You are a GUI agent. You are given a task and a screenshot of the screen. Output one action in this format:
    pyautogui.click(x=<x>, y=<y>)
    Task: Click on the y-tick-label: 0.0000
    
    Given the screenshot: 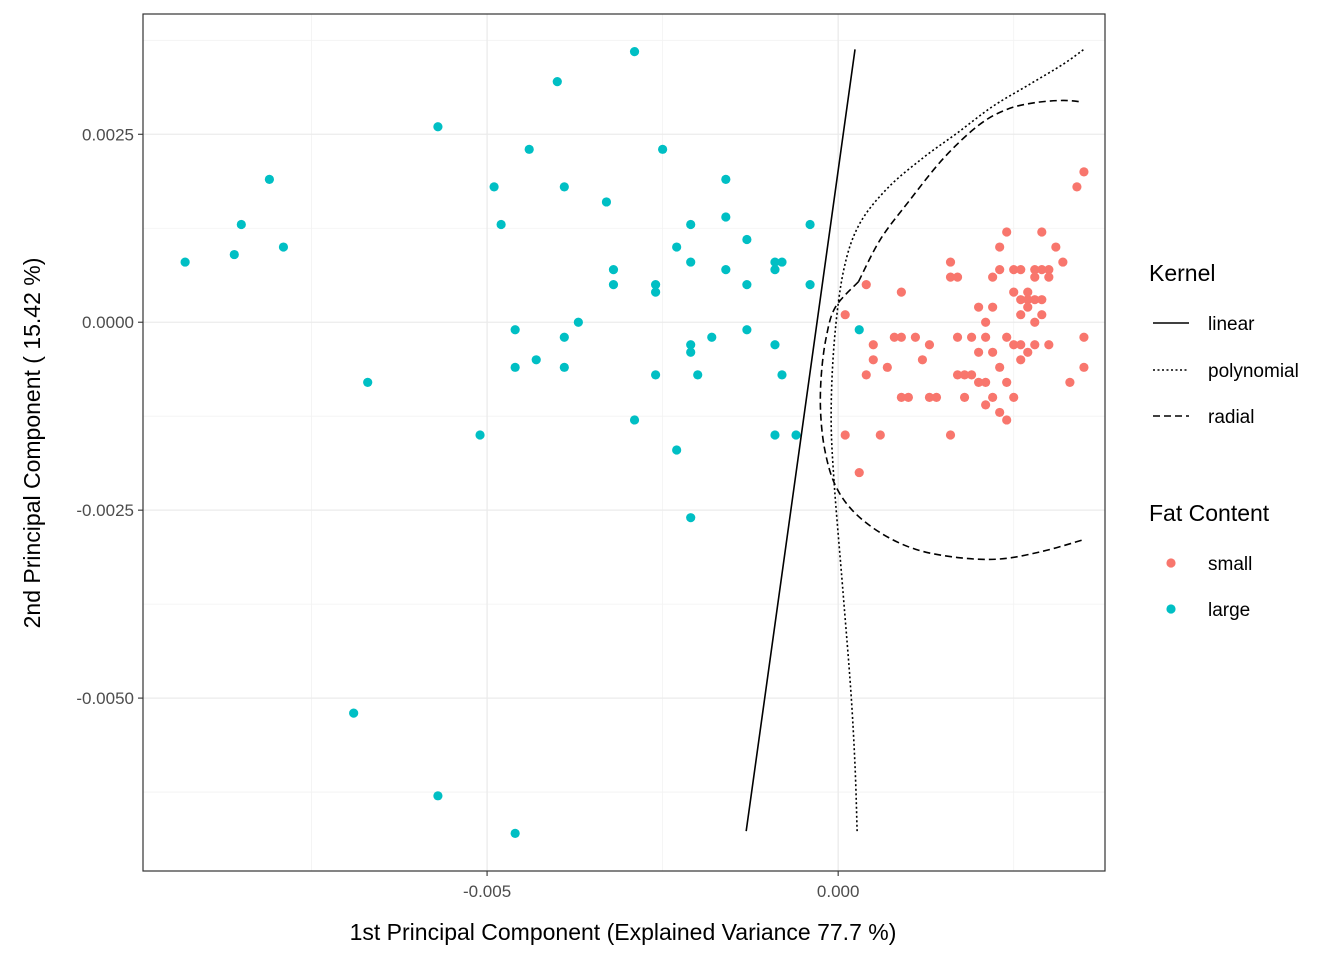 What is the action you would take?
    pyautogui.click(x=108, y=322)
    